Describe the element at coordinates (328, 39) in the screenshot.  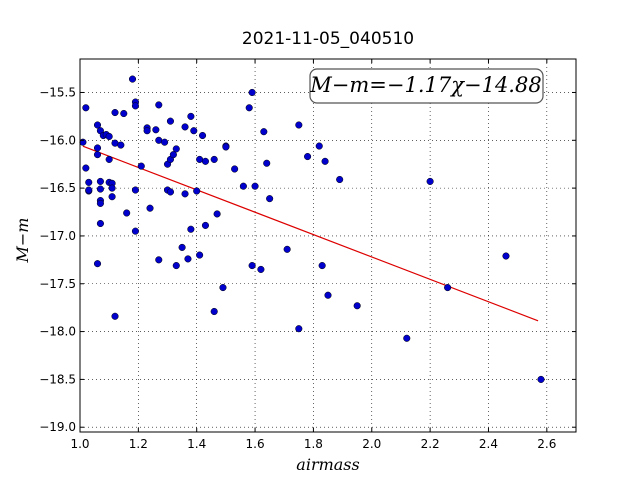
I see `chart-title: 2021-11-05_040510` at that location.